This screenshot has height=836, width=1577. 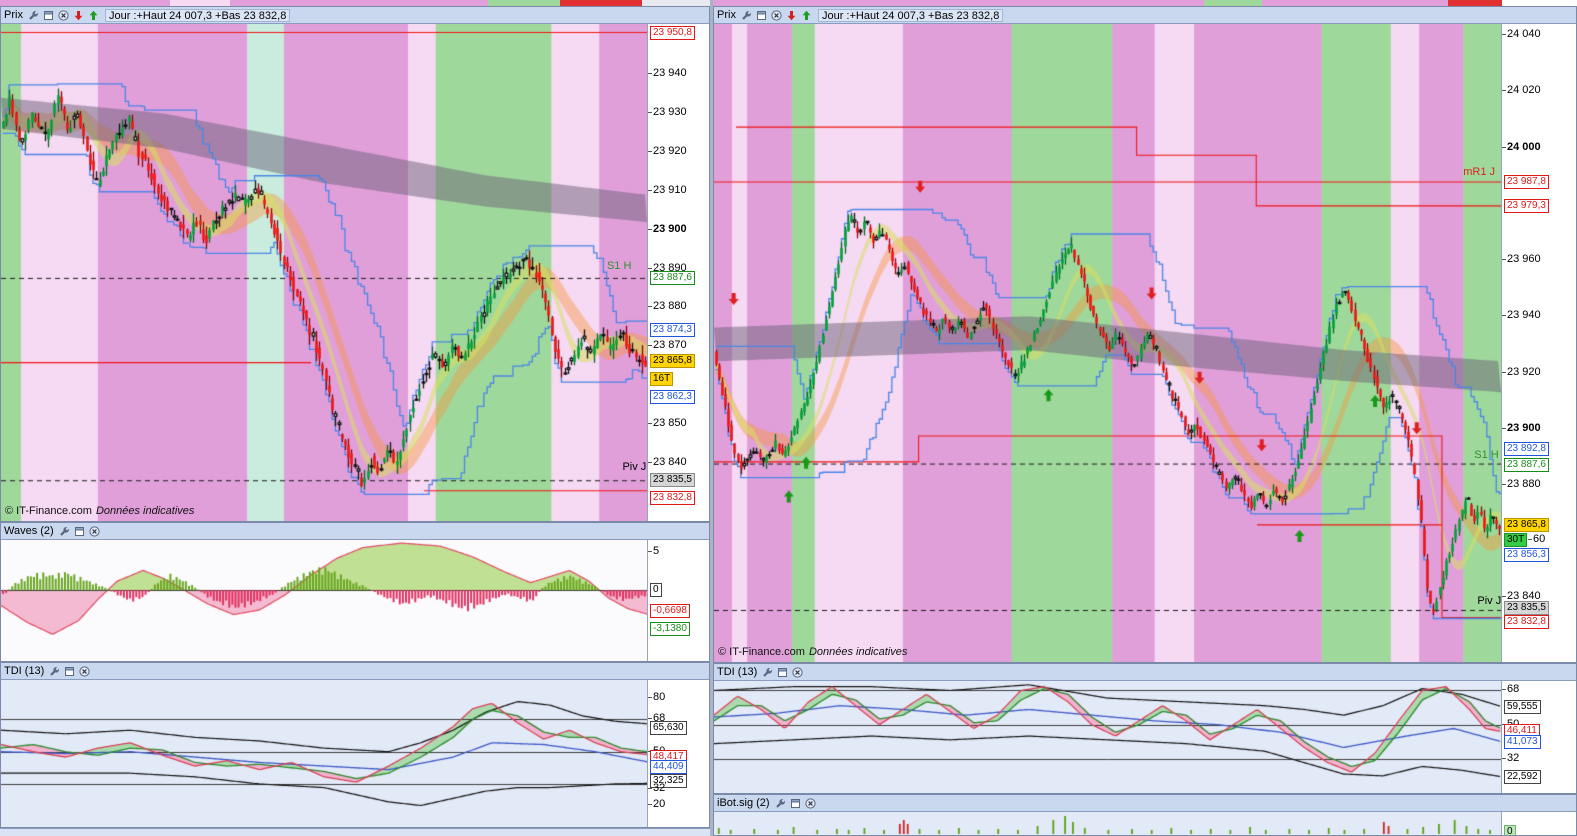 I want to click on countdown-badge: 16T, so click(x=662, y=378).